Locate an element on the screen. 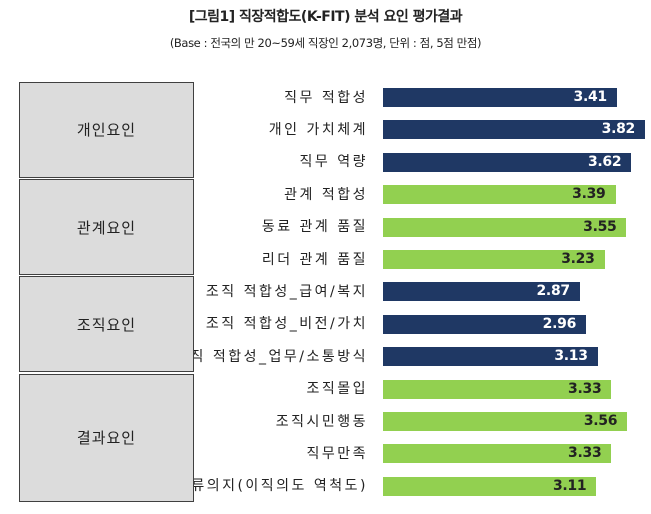  bar-label: 직무 역량 is located at coordinates (333, 162).